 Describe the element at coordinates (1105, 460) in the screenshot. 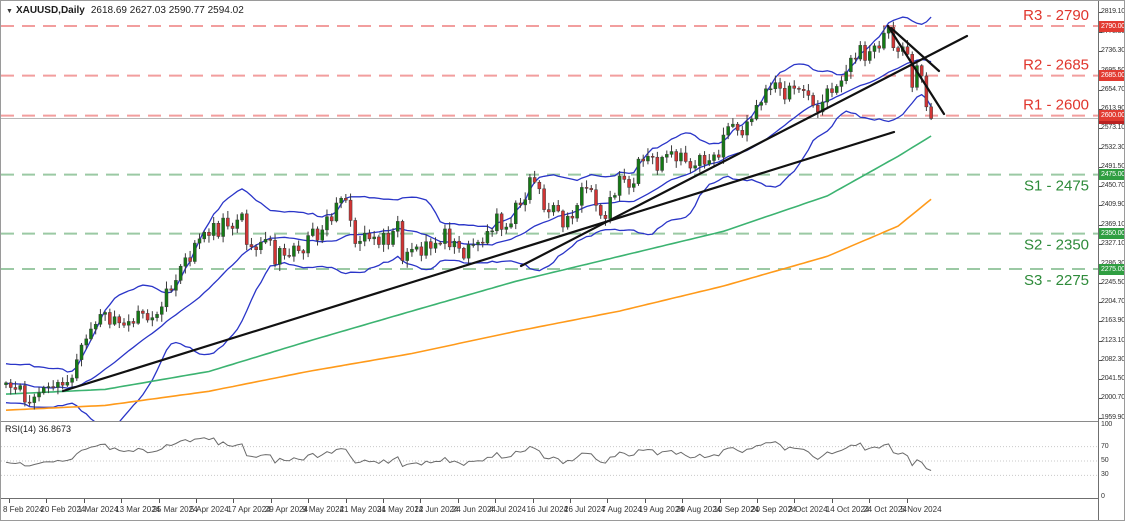

I see `rsi-axis-label-50: 50` at that location.